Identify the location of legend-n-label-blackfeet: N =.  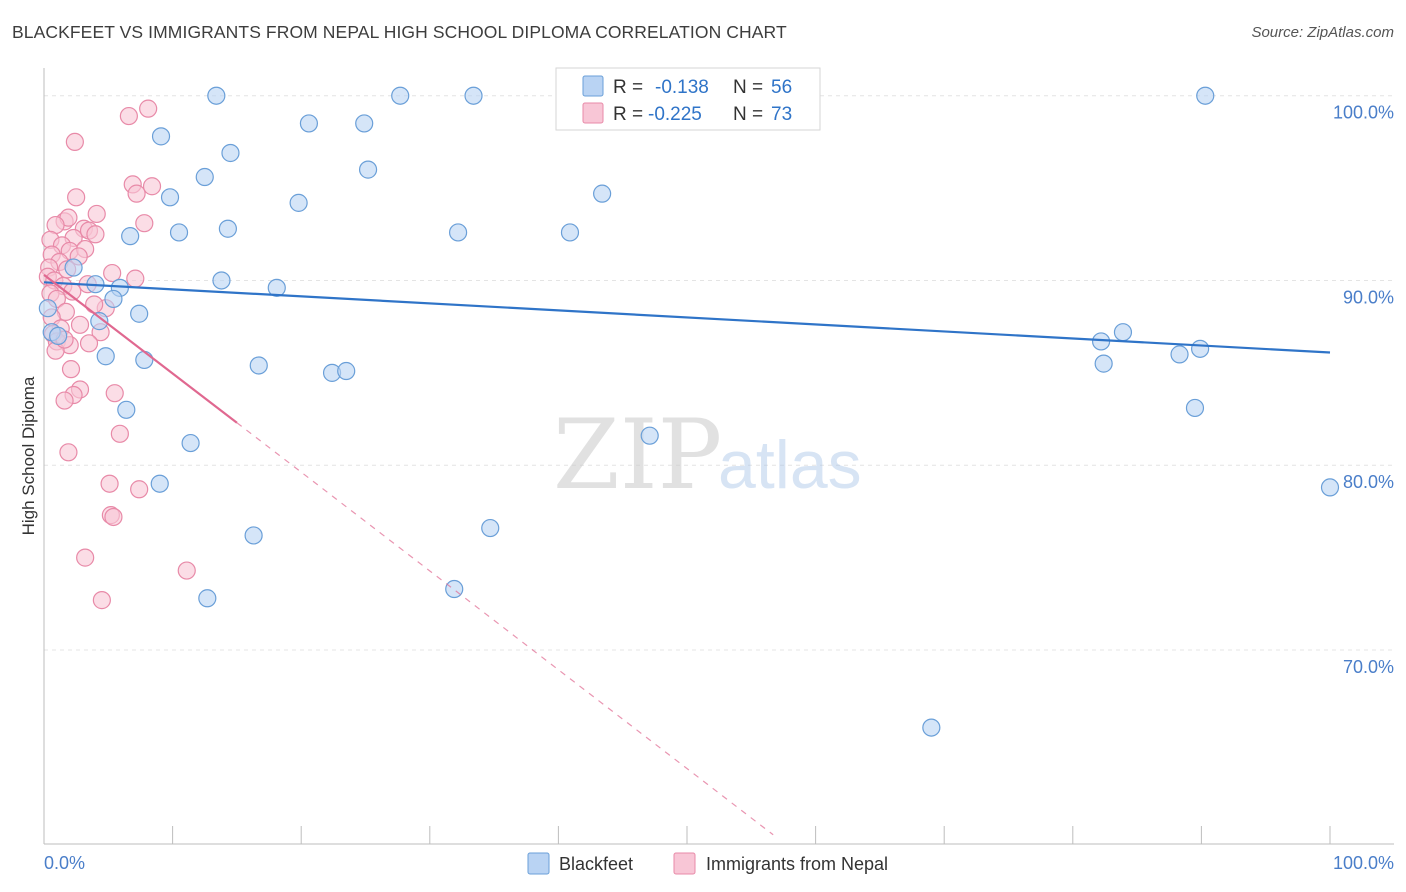
(748, 87).